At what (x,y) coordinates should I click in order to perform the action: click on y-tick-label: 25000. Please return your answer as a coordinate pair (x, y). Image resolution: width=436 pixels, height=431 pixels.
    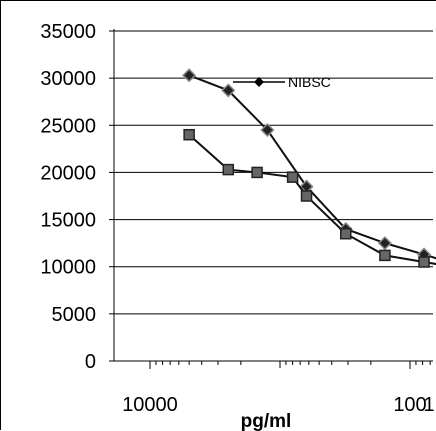
    Looking at the image, I should click on (68, 126).